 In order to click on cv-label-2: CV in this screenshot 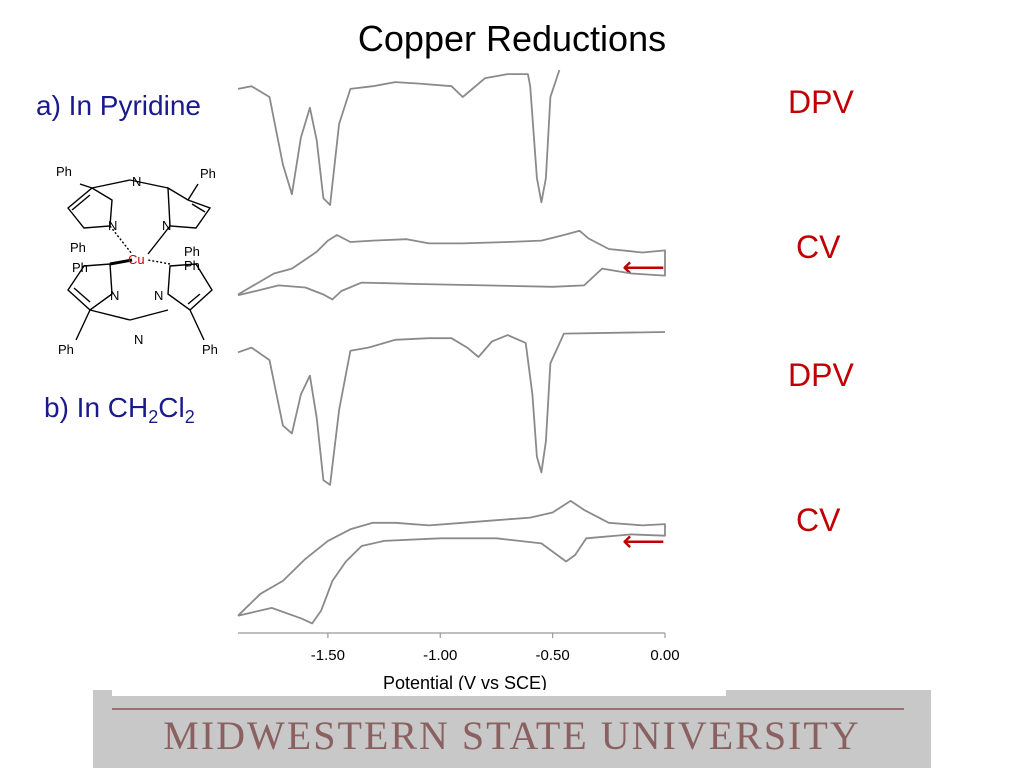, I will do `click(818, 520)`.